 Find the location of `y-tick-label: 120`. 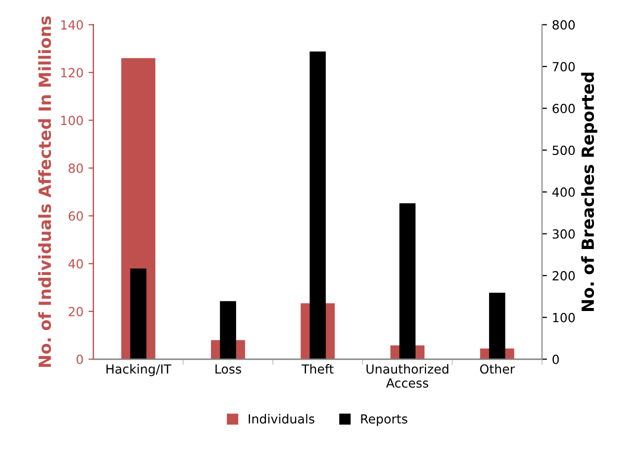

y-tick-label: 120 is located at coordinates (72, 73).